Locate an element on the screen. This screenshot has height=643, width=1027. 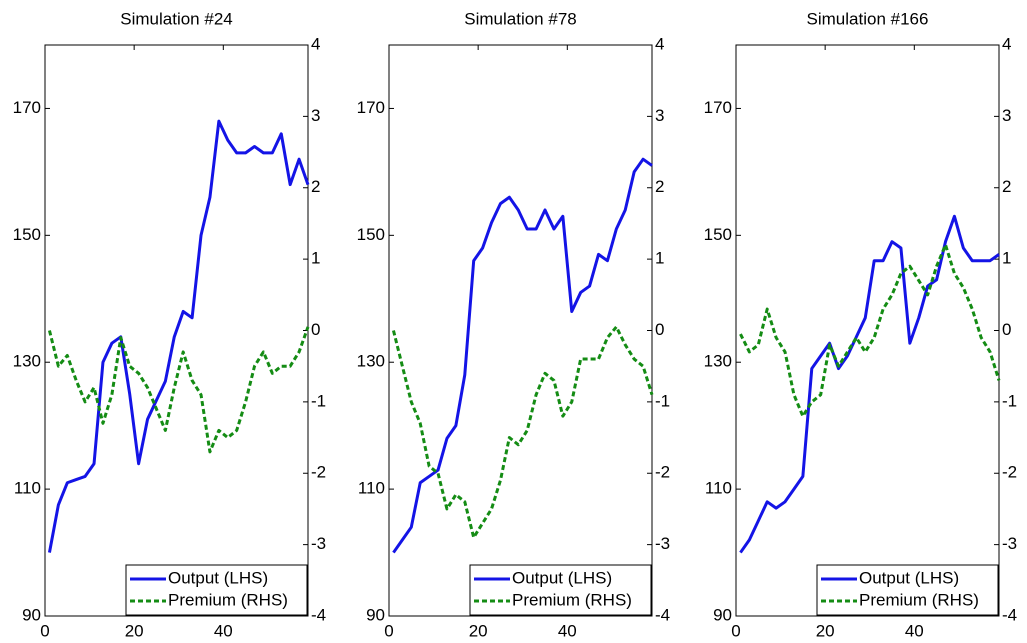
subplot-title: Simulation #24 is located at coordinates (176, 18).